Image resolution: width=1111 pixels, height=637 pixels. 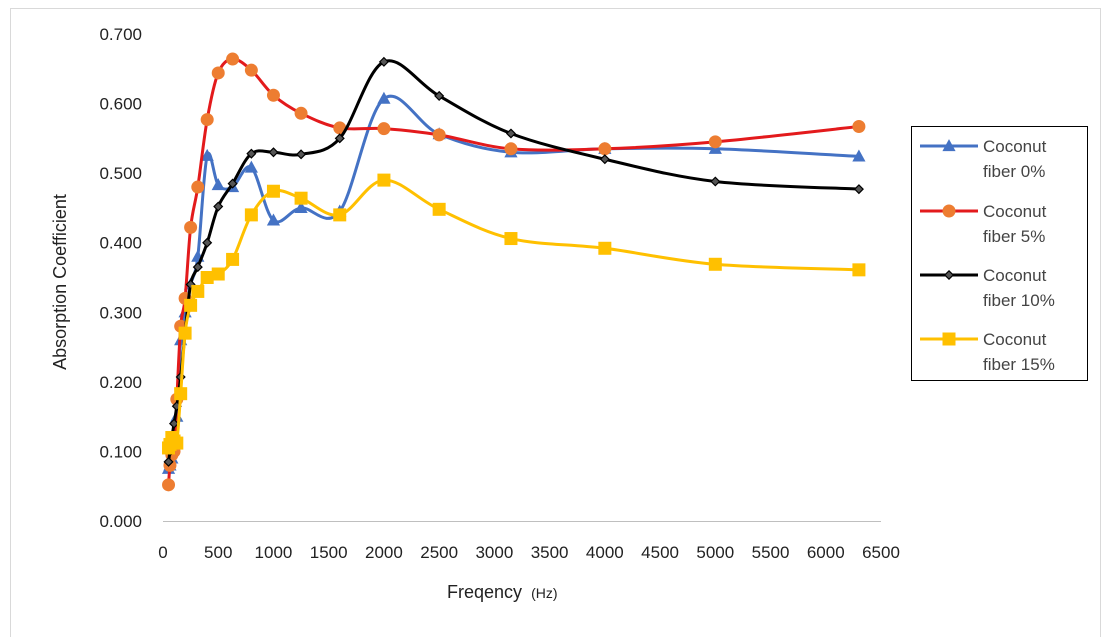 What do you see at coordinates (120, 312) in the screenshot?
I see `y-tick-label: 0.300` at bounding box center [120, 312].